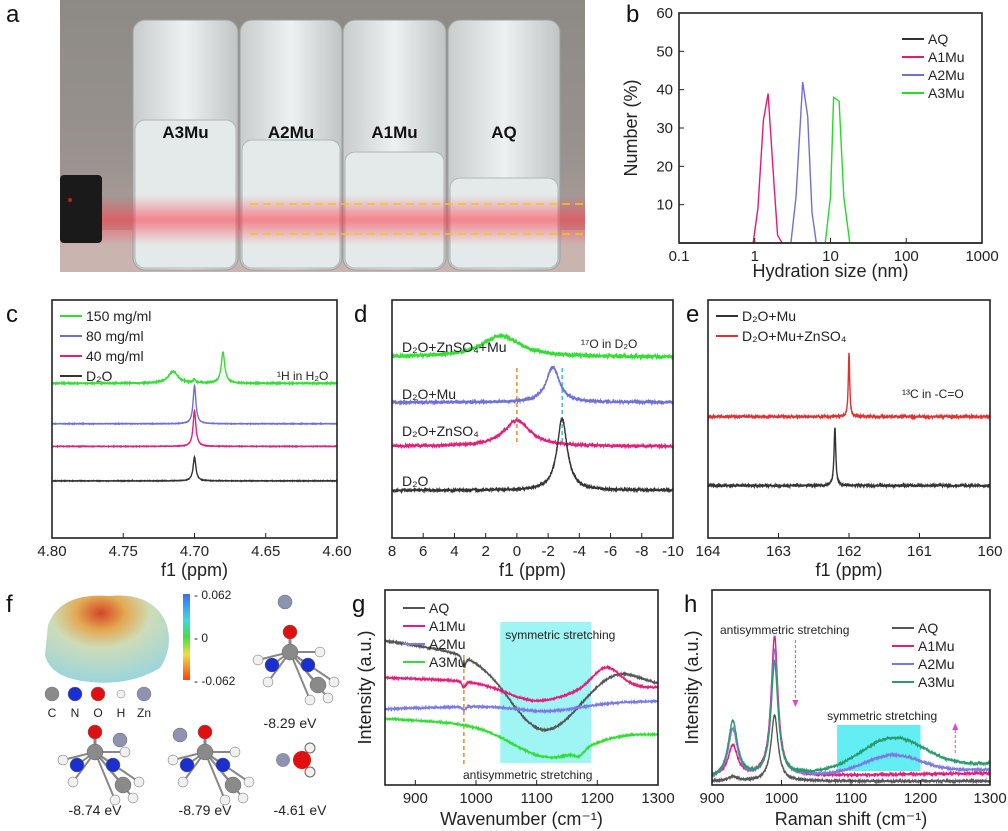  I want to click on x-tick-label: 4, so click(454, 551).